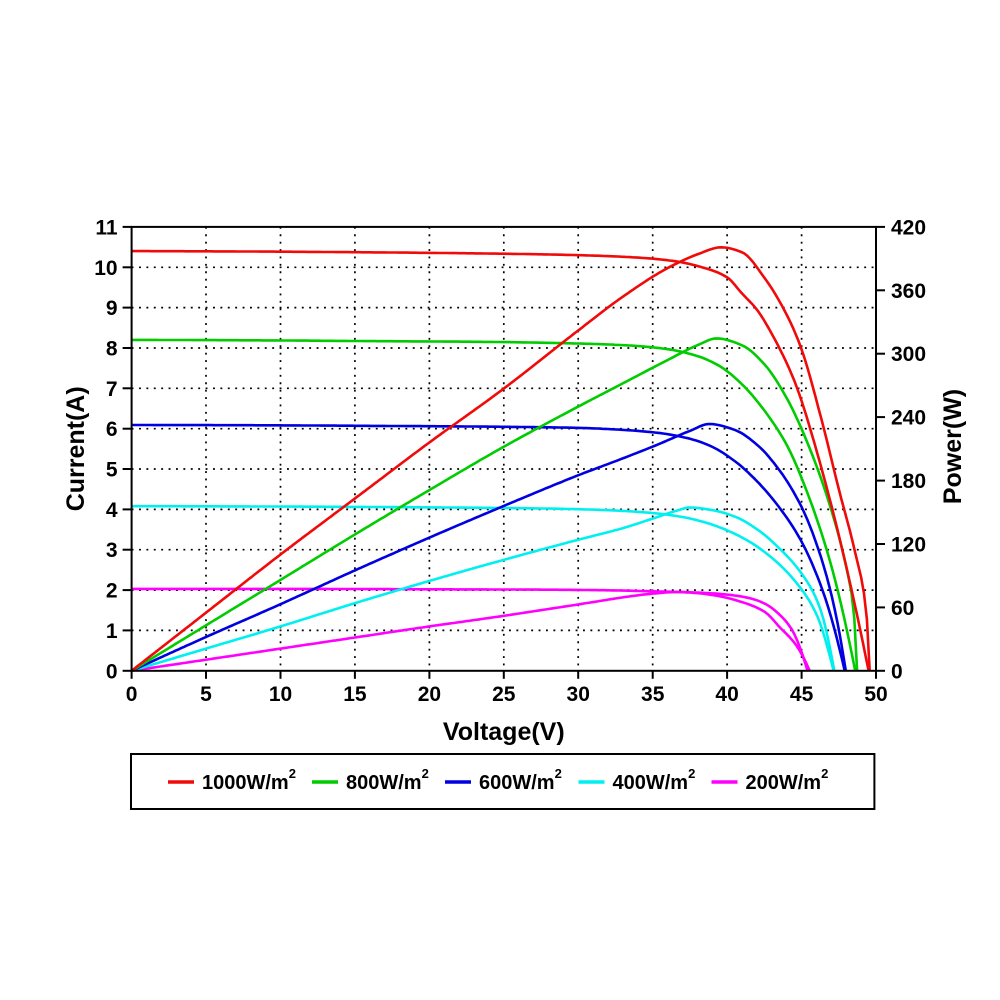 This screenshot has height=1000, width=1000. Describe the element at coordinates (504, 732) in the screenshot. I see `svg-text: Voltage(V)` at that location.